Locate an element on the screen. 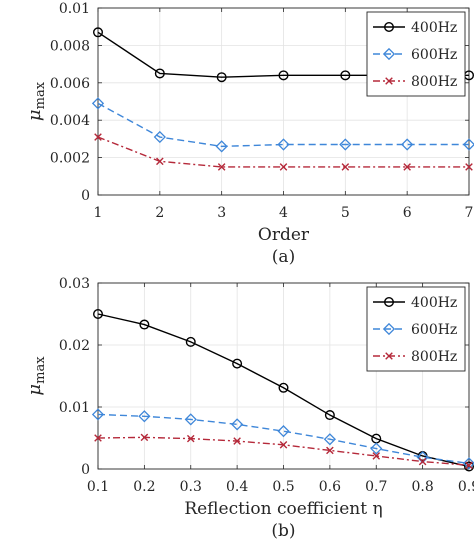 This screenshot has height=540, width=474. y-tick-label: 0.03 is located at coordinates (74, 284).